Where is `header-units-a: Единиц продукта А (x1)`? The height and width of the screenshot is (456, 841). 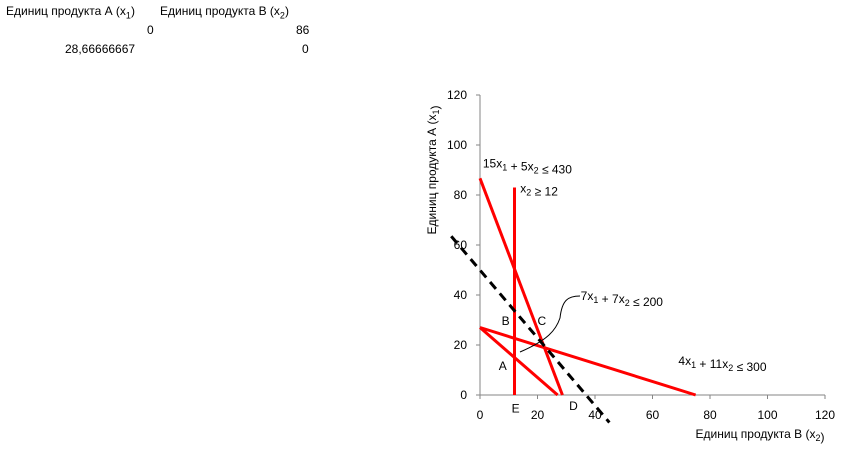 header-units-a: Единиц продукта А (x1) is located at coordinates (70, 12).